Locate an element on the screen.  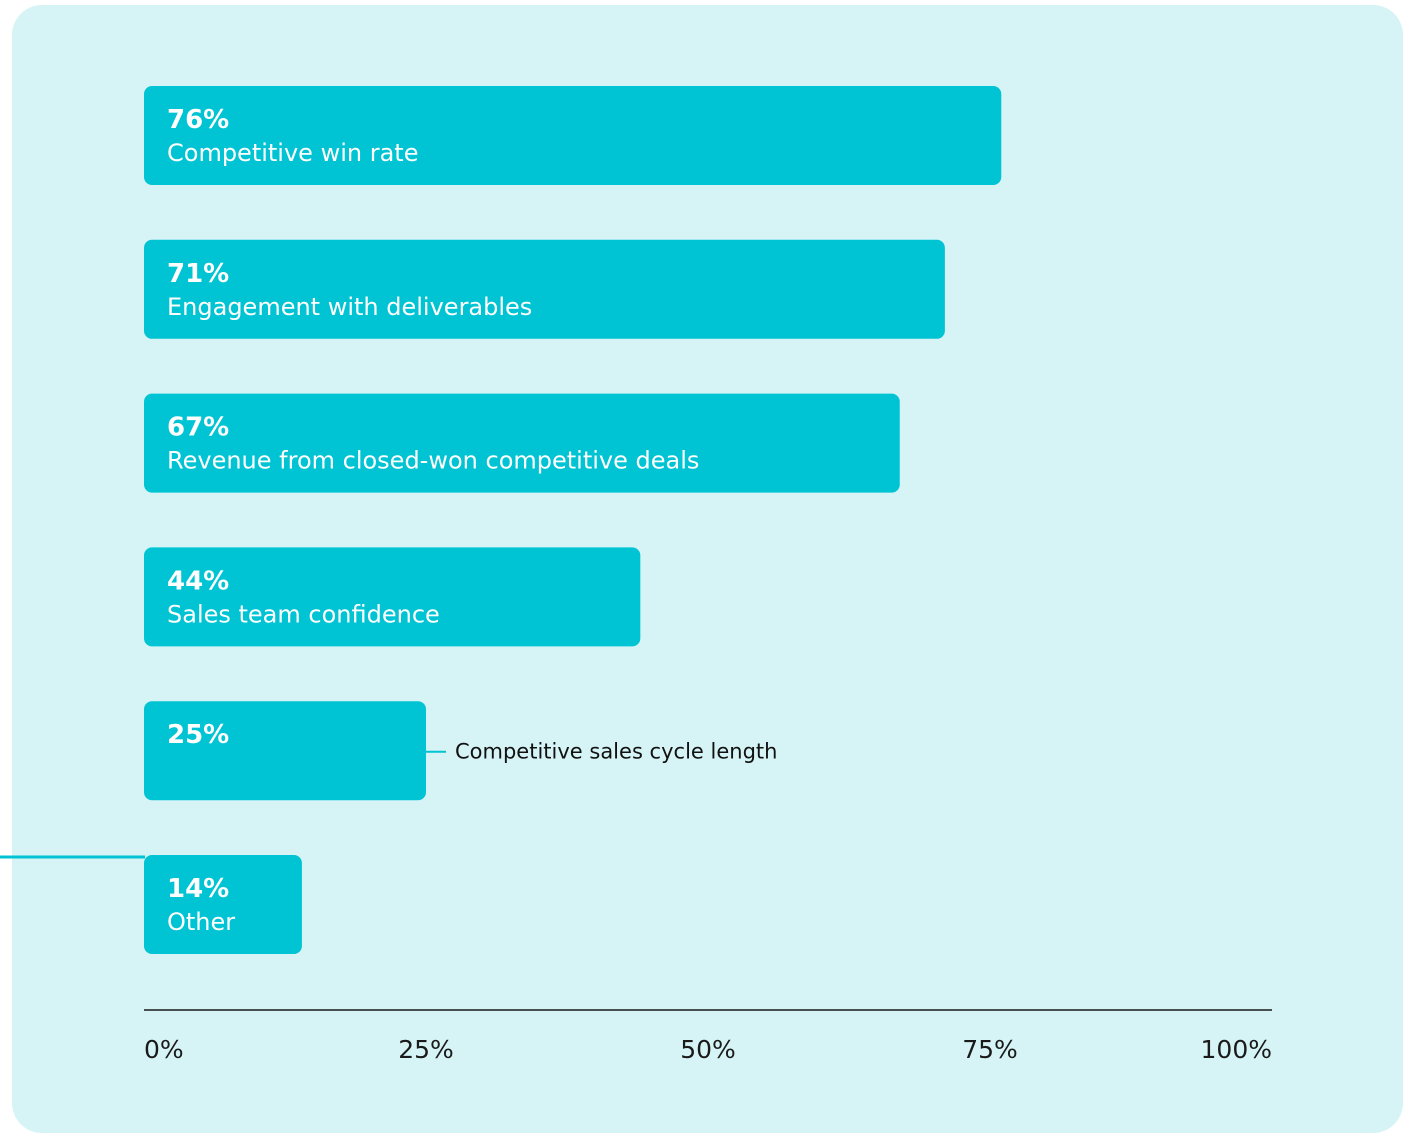
x-tick-label: 25% is located at coordinates (426, 1049).